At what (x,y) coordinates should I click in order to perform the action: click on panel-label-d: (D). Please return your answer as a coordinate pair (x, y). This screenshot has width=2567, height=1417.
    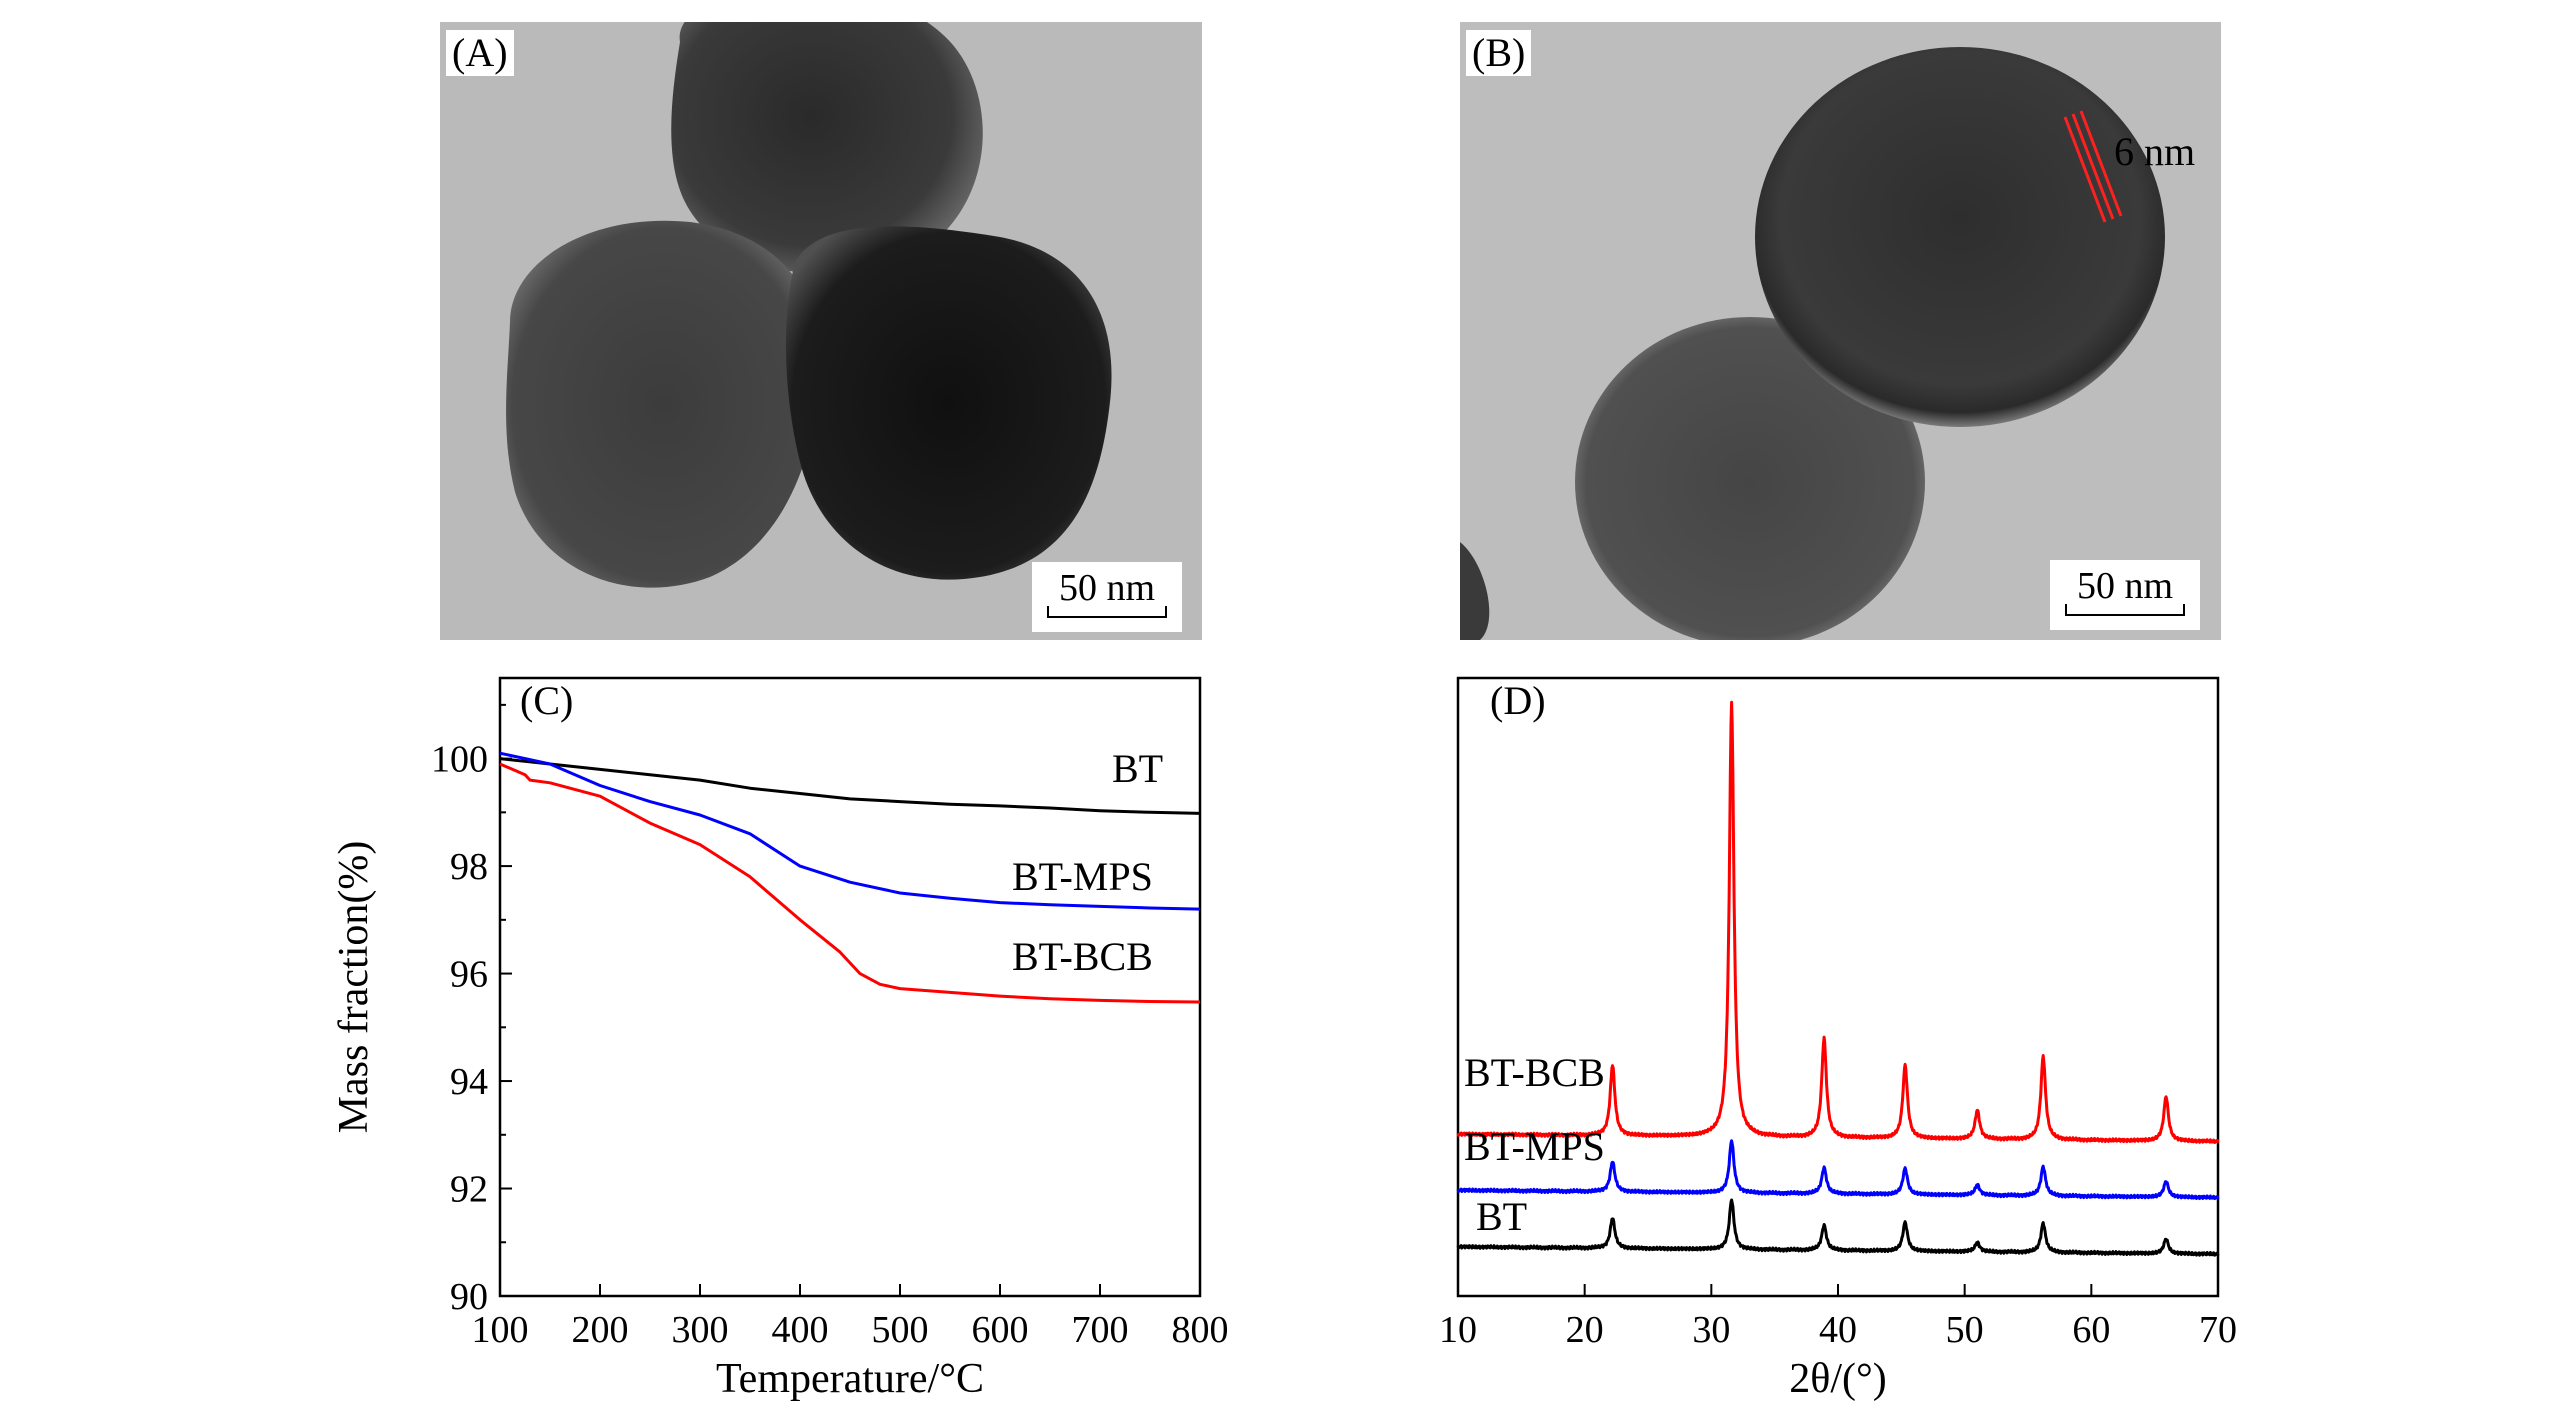
    Looking at the image, I should click on (1518, 700).